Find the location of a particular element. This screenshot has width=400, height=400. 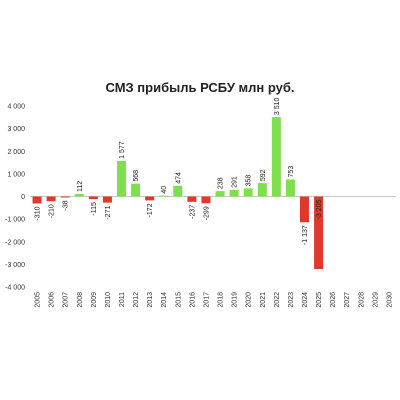

data-label: -271 is located at coordinates (108, 213).